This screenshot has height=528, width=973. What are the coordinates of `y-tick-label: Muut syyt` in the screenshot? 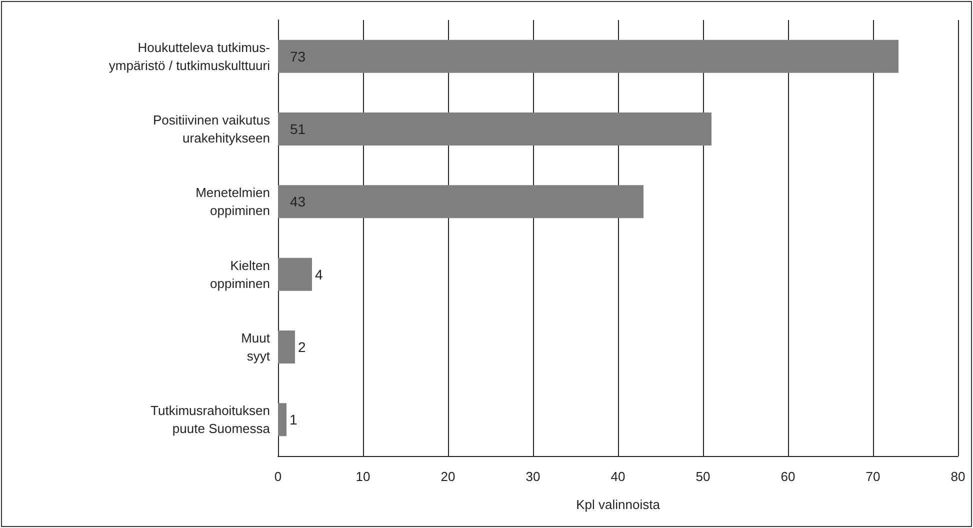 It's located at (255, 347).